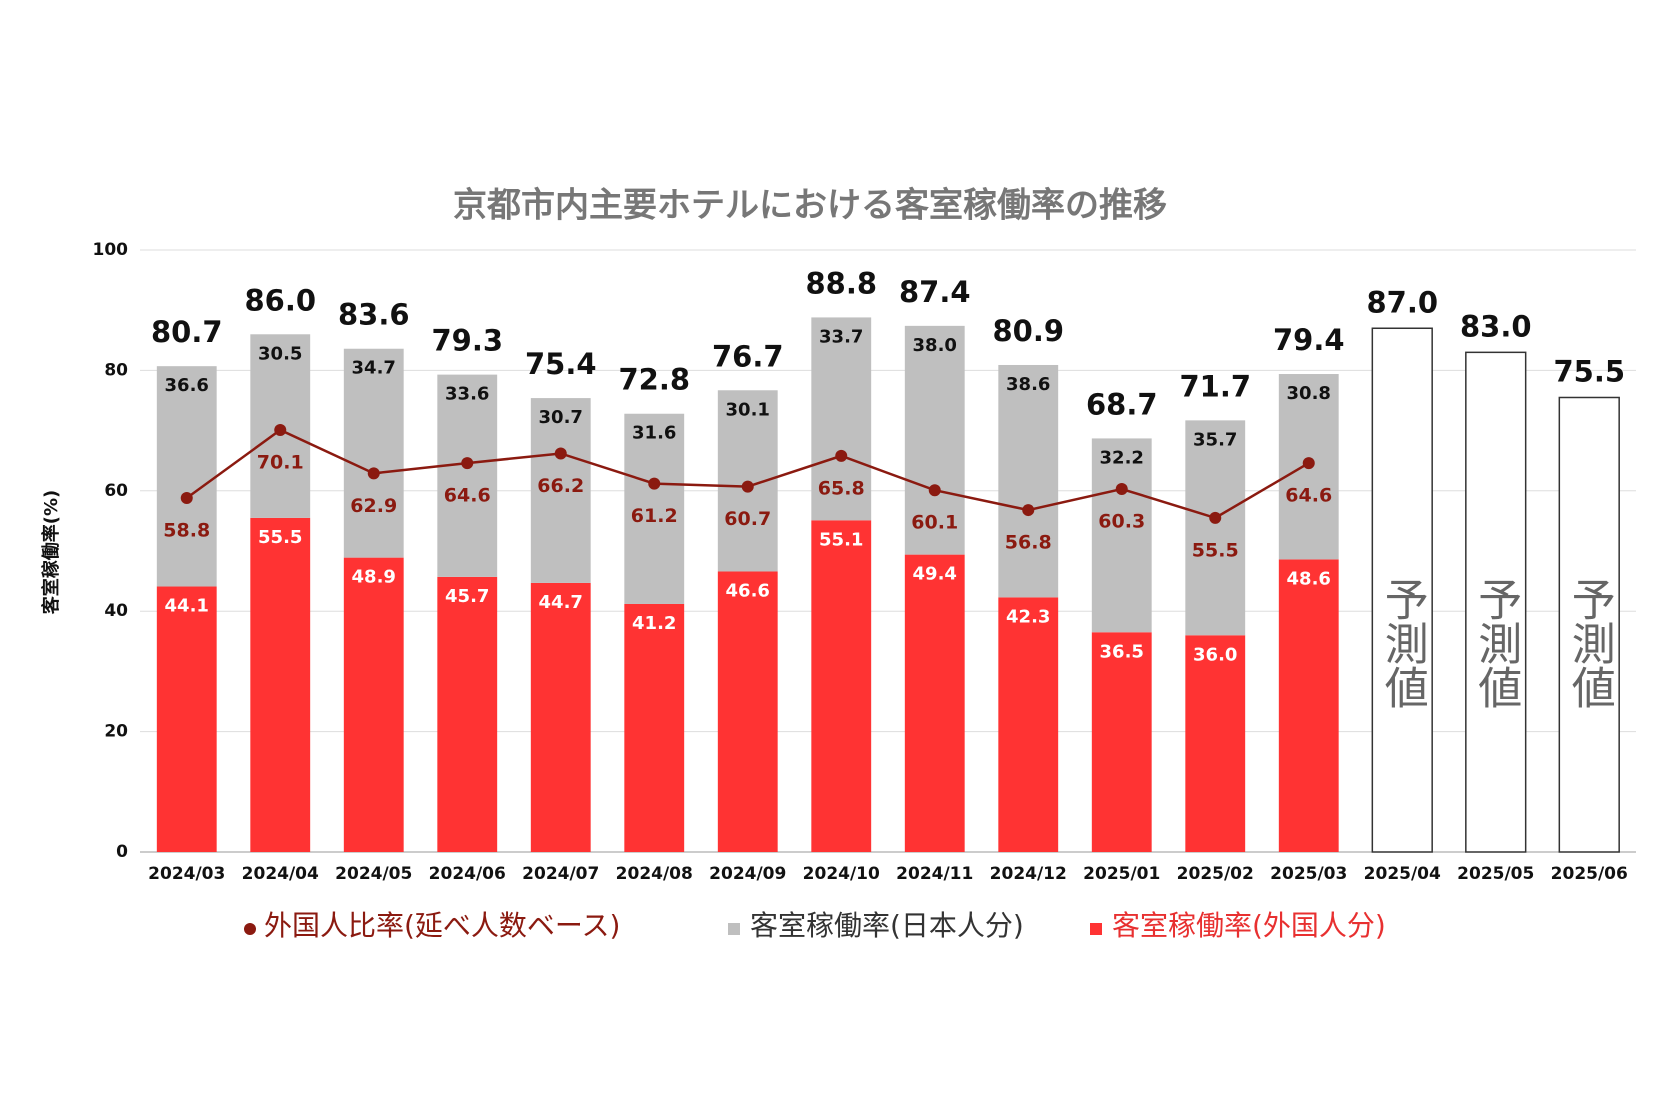  Describe the element at coordinates (1308, 874) in the screenshot. I see `x-tick-label: 2025/03` at that location.